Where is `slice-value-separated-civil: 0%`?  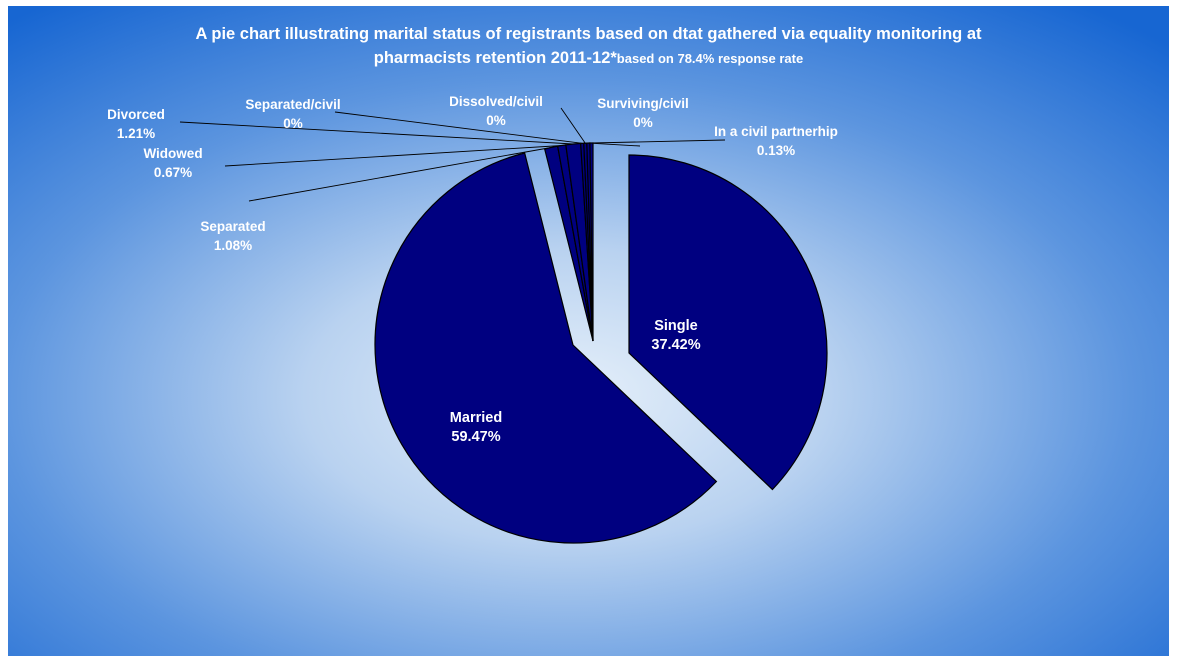 slice-value-separated-civil: 0% is located at coordinates (293, 123).